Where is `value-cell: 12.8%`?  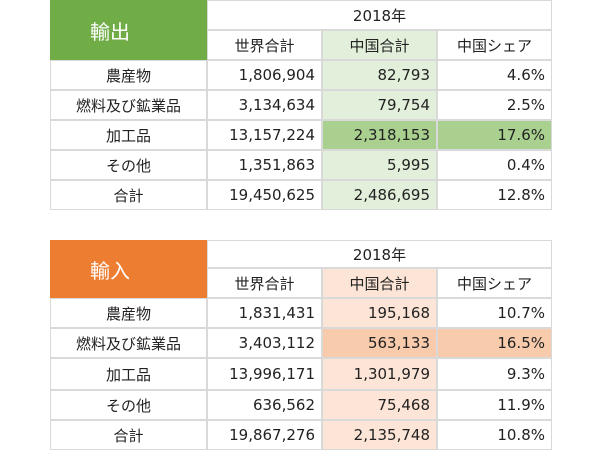
value-cell: 12.8% is located at coordinates (494, 195).